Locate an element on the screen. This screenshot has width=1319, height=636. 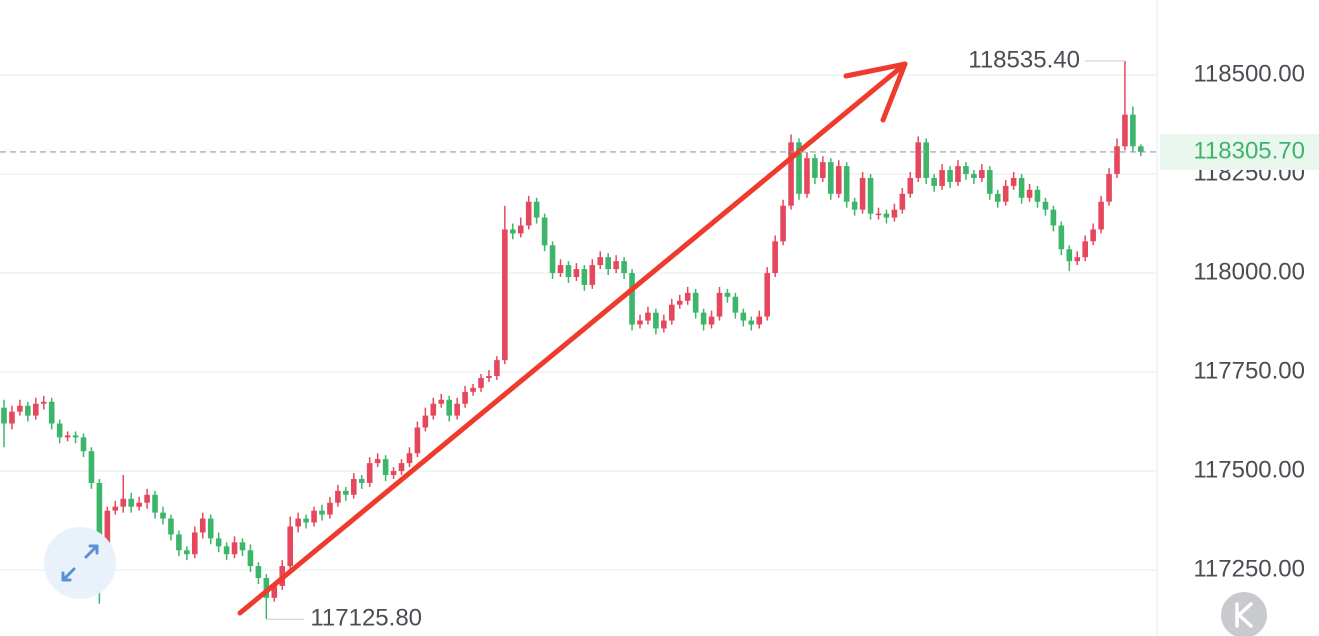
y-tick-label: 117500.00 is located at coordinates (1249, 469).